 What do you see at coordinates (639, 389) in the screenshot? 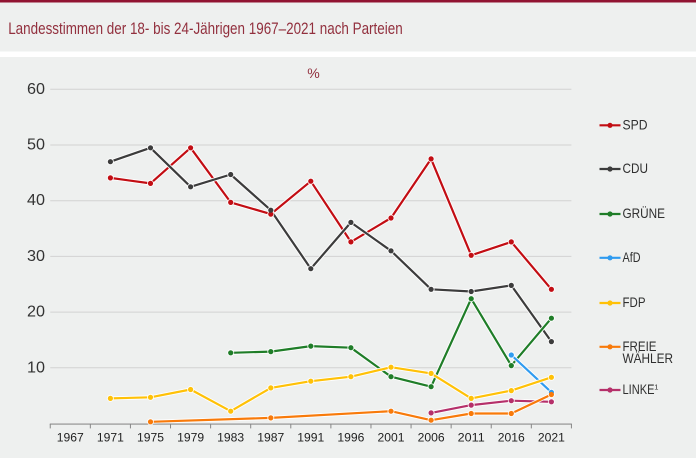
I see `svg-text: LINKE` at bounding box center [639, 389].